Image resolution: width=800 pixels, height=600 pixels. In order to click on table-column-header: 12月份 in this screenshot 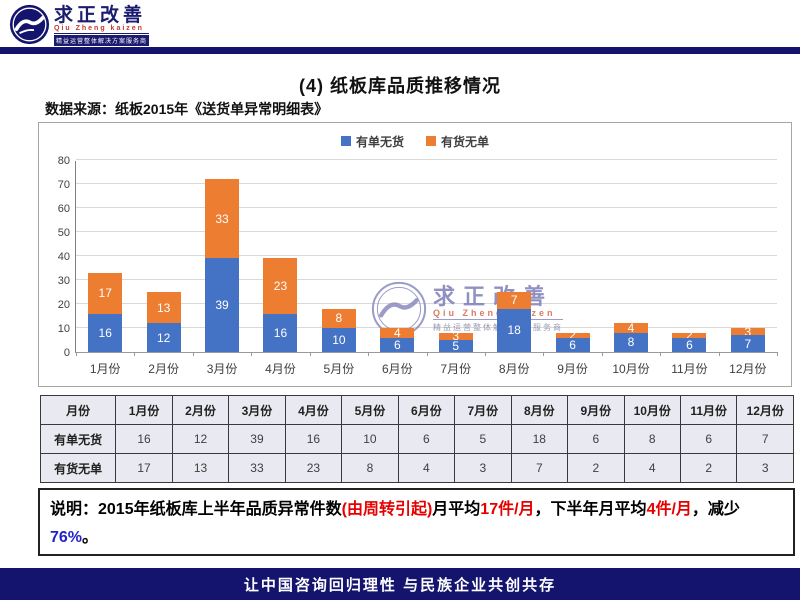, I will do `click(765, 410)`.